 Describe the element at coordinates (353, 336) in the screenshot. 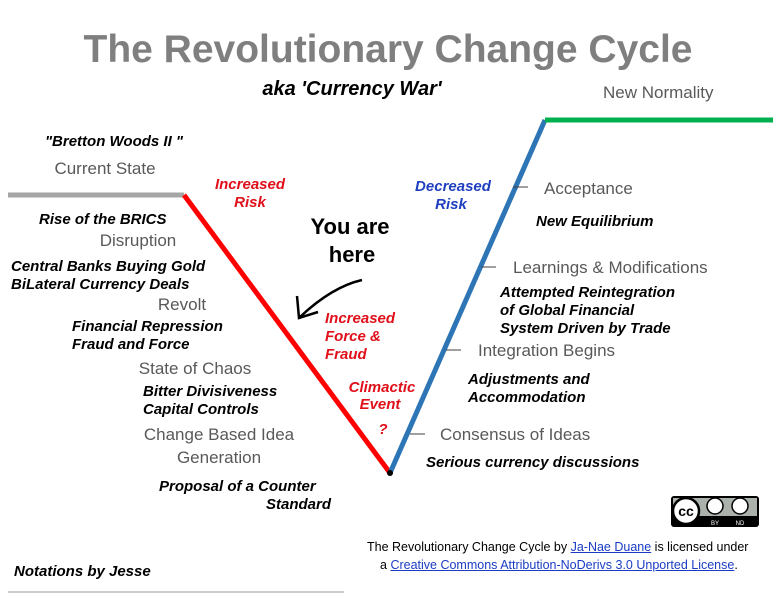

I see `annotation: Force &` at that location.